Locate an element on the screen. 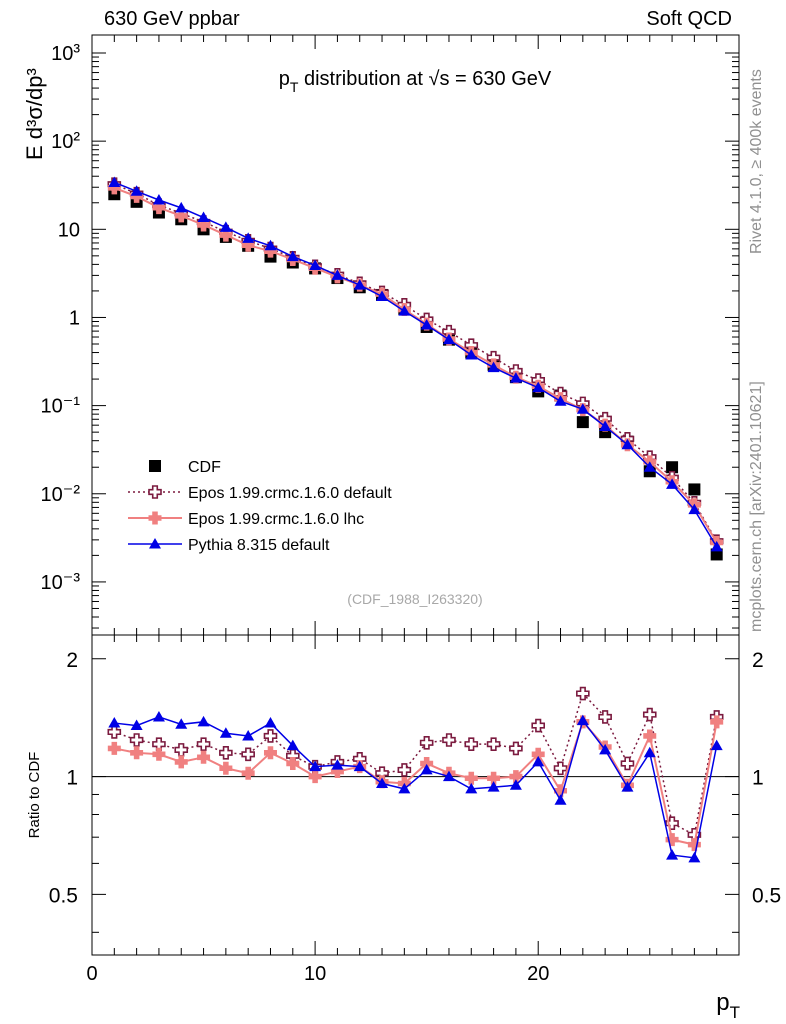 Image resolution: width=786 pixels, height=1024 pixels. legend-label-3: Pythia 8.315 default is located at coordinates (259, 545).